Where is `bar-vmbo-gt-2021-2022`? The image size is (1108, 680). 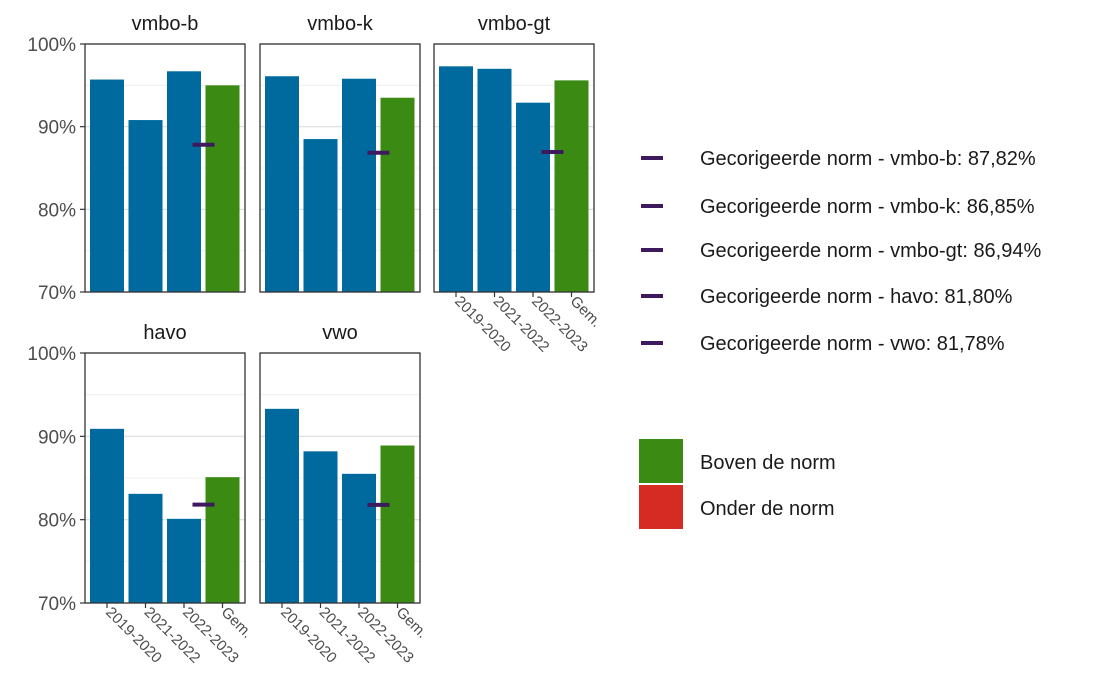 bar-vmbo-gt-2021-2022 is located at coordinates (494, 180).